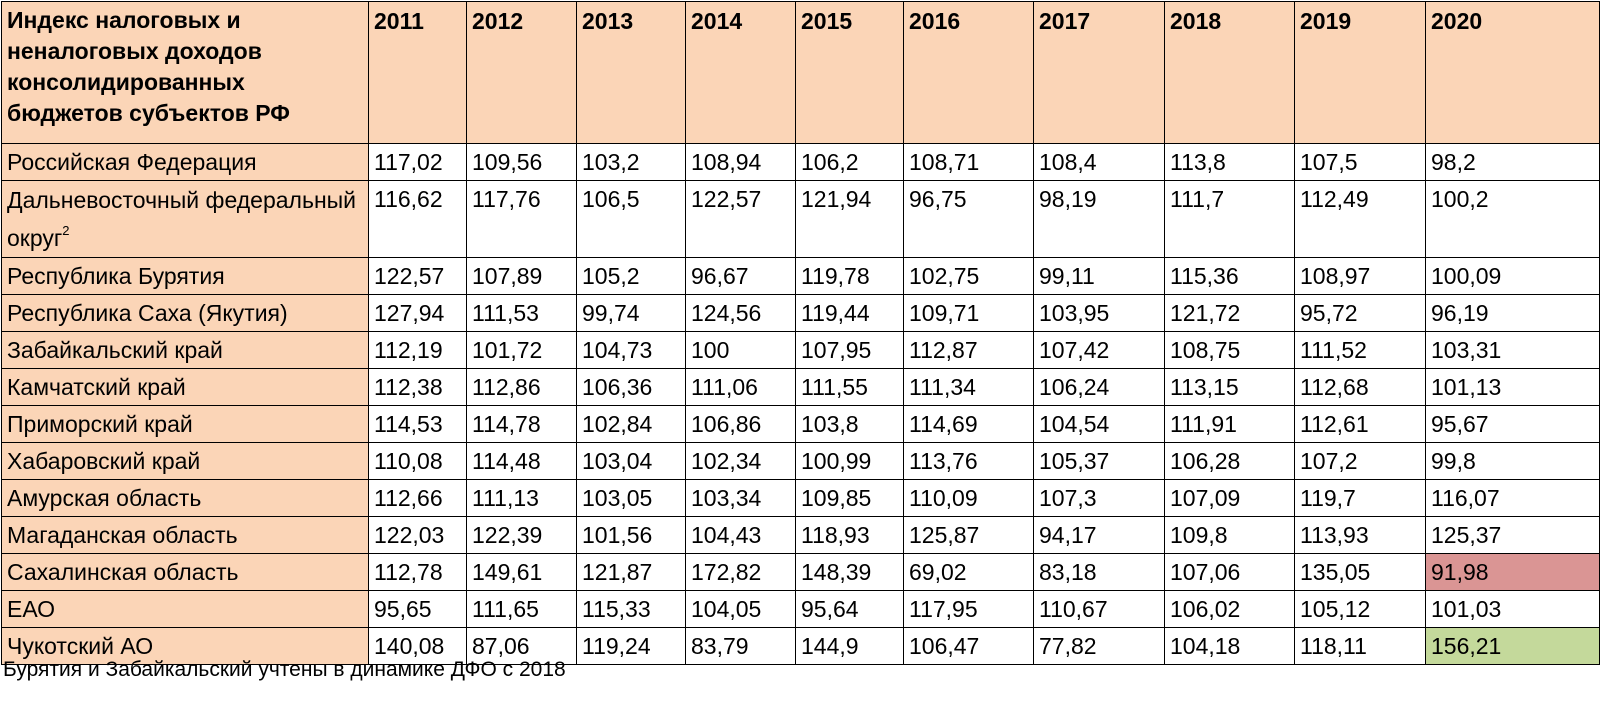 This screenshot has width=1600, height=701. I want to click on region-name: Приморский край, so click(100, 424).